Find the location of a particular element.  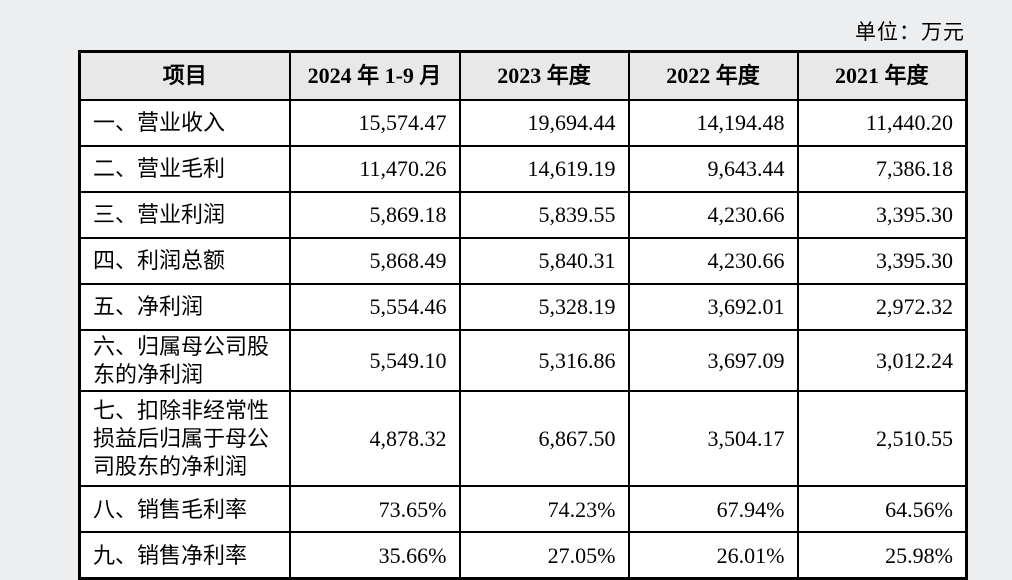

row-label-cell: 五、净利润 is located at coordinates (184, 307).